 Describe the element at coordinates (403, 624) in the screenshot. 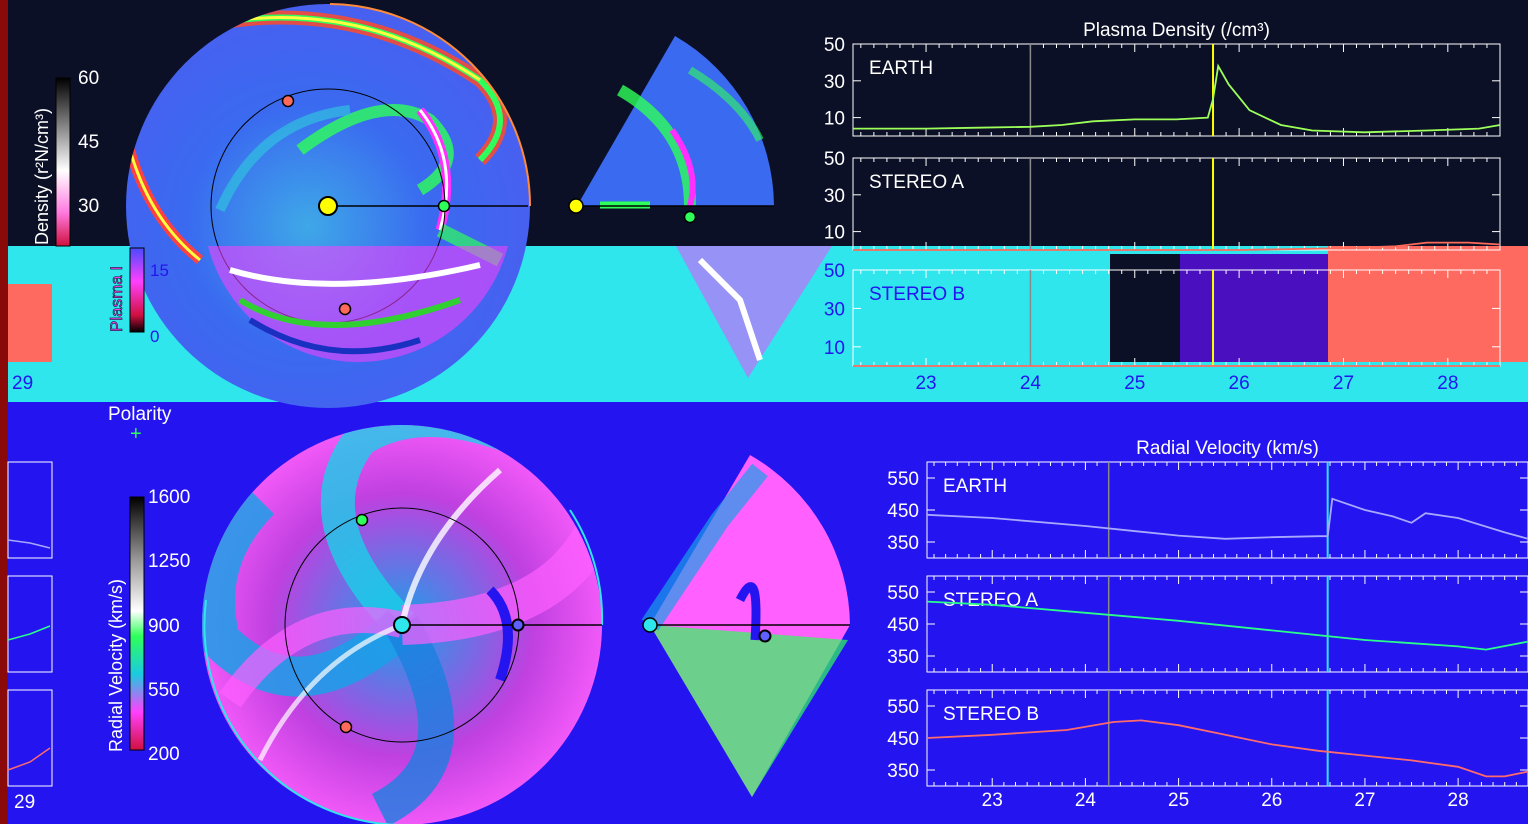

I see `velocity-ecliptic-disk` at that location.